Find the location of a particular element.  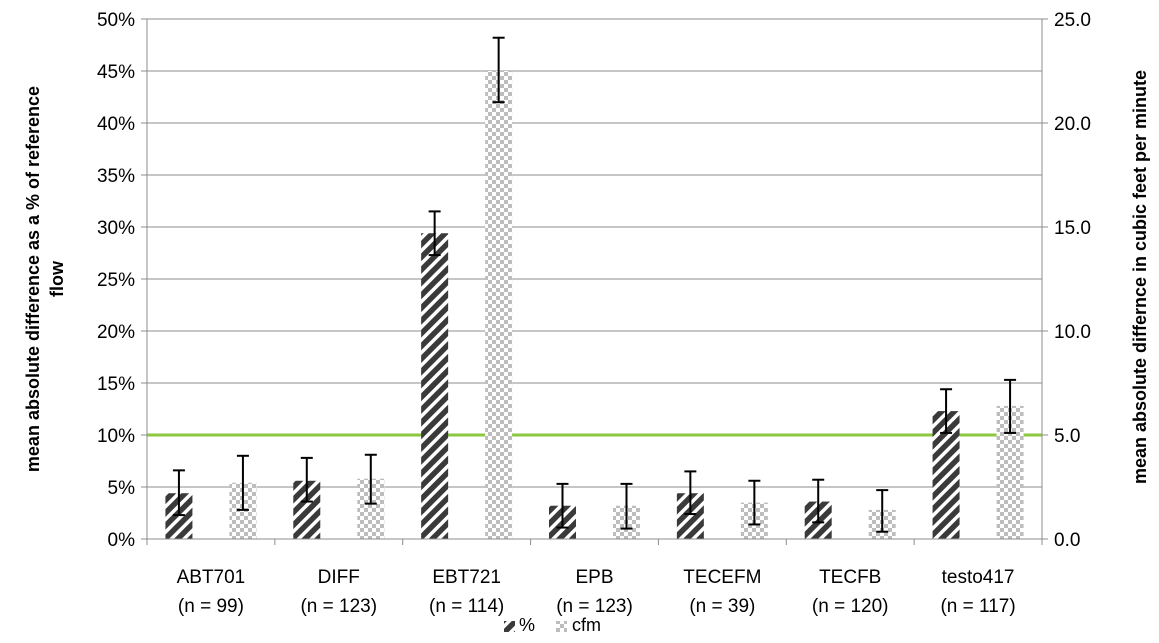

left-tick-label: 30% is located at coordinates (116, 228).